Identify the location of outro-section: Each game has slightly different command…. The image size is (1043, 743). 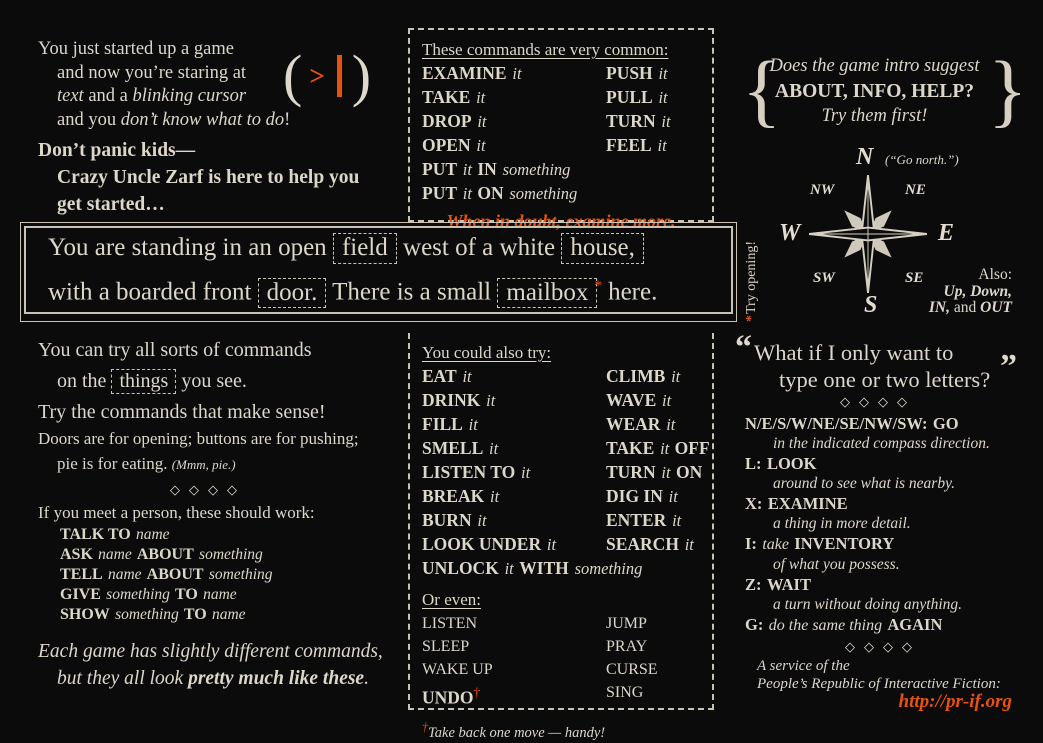
(233, 665).